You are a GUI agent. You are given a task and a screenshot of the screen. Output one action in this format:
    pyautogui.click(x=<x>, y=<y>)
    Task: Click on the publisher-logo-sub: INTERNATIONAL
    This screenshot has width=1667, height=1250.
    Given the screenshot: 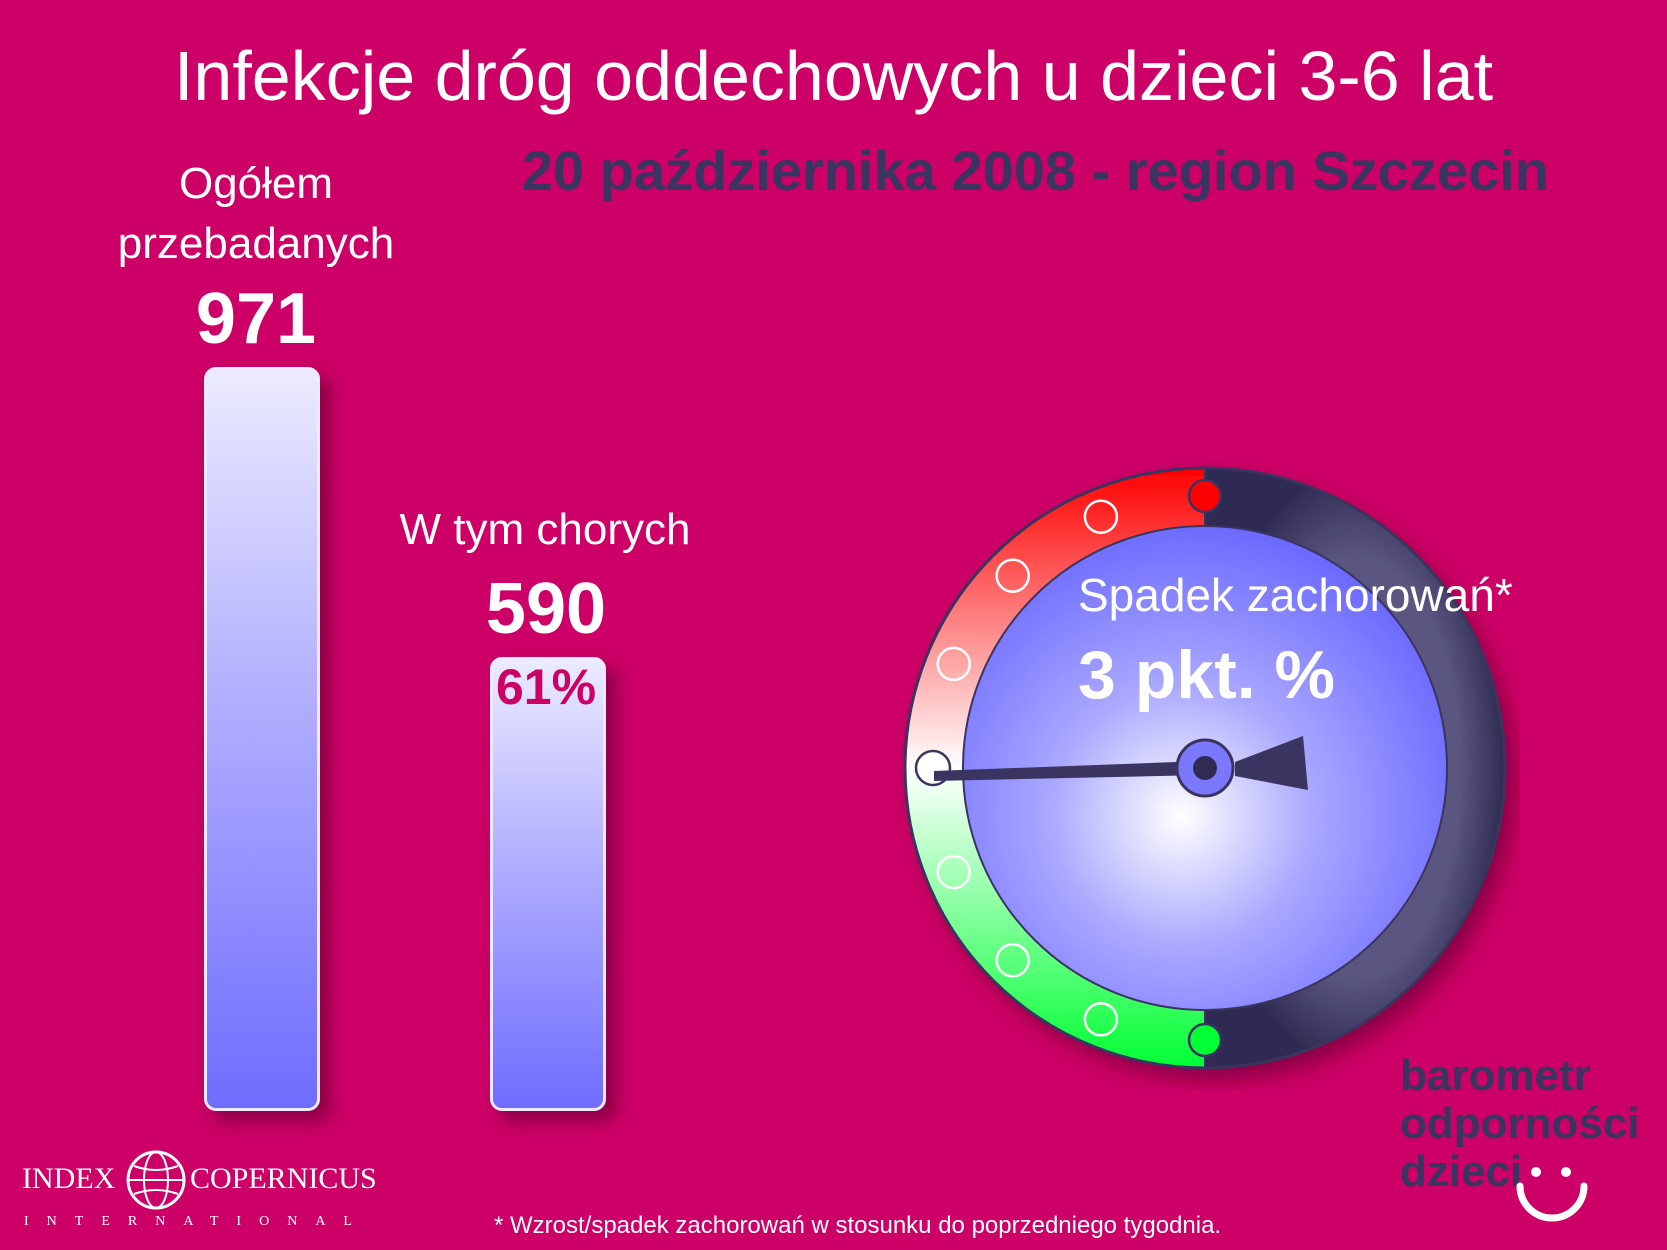 What is the action you would take?
    pyautogui.click(x=197, y=1221)
    